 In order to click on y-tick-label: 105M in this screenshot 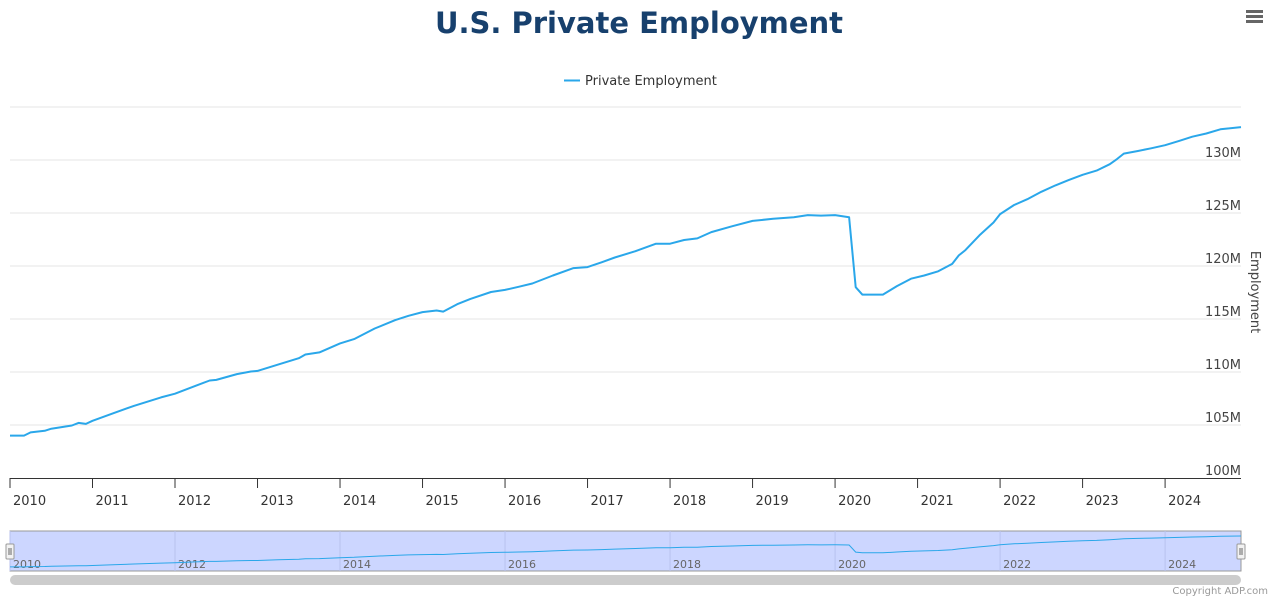, I will do `click(1223, 418)`.